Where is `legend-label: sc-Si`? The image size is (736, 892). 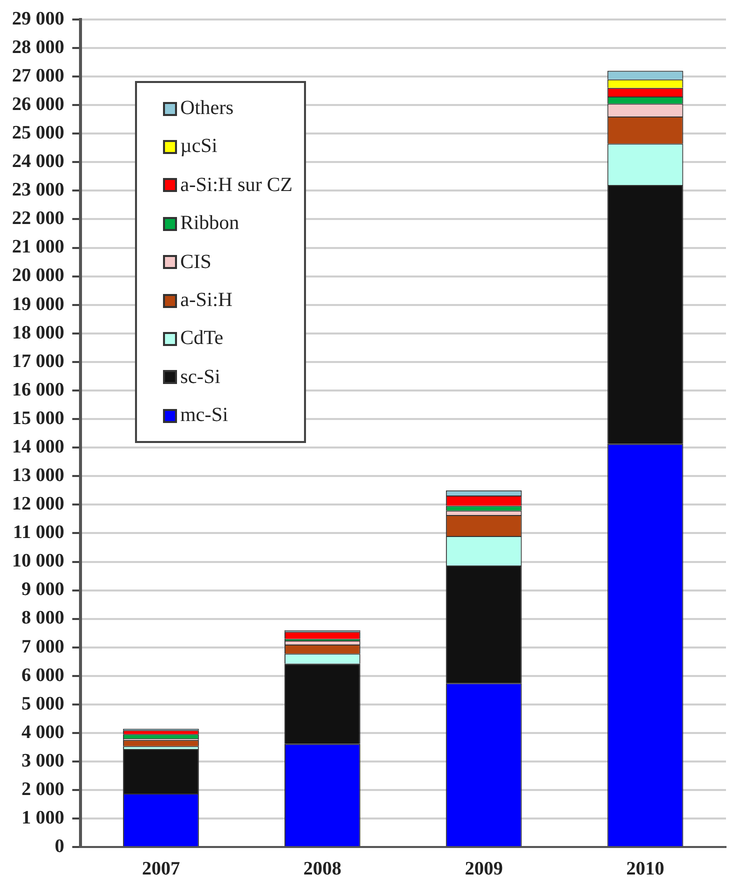 legend-label: sc-Si is located at coordinates (200, 377).